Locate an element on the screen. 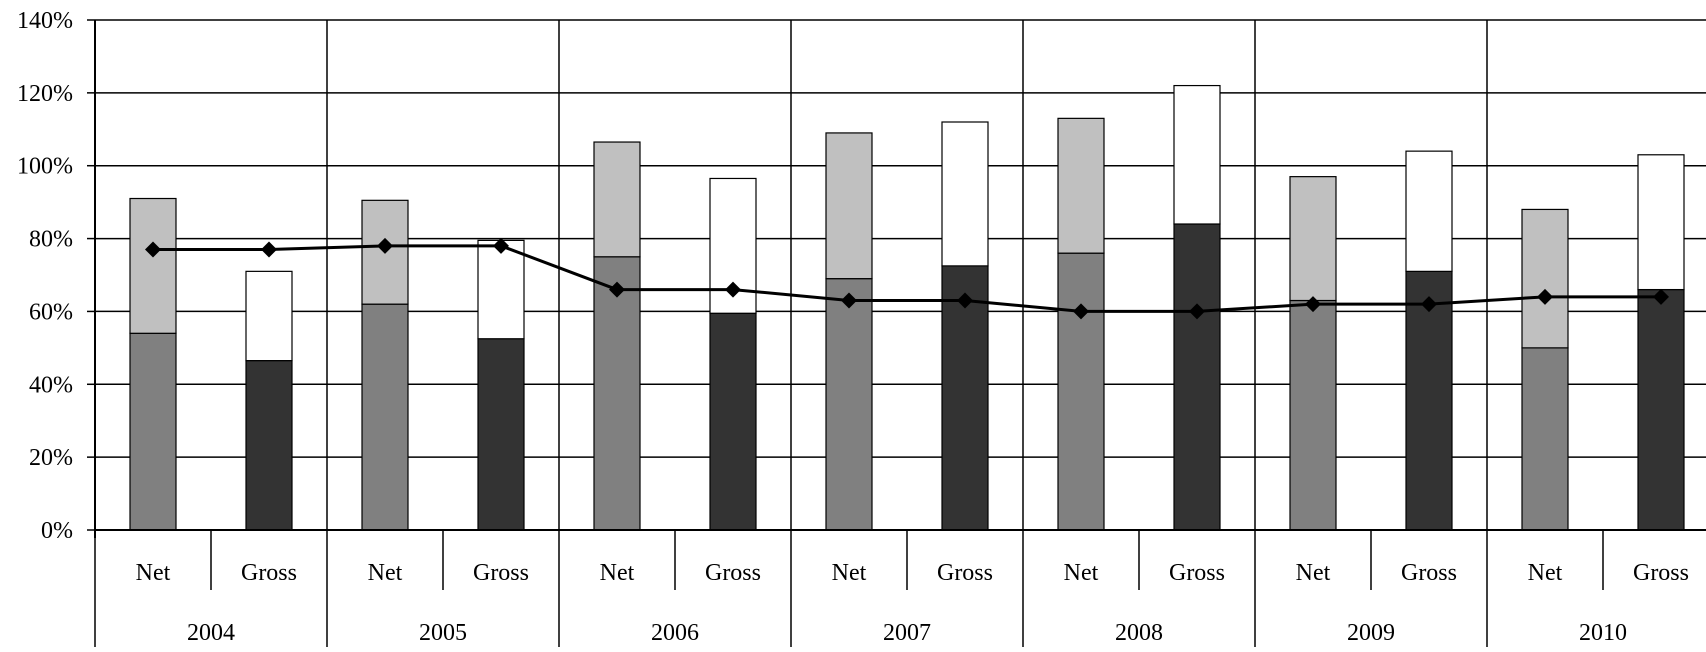  y-tick-label: 40% is located at coordinates (51, 385).